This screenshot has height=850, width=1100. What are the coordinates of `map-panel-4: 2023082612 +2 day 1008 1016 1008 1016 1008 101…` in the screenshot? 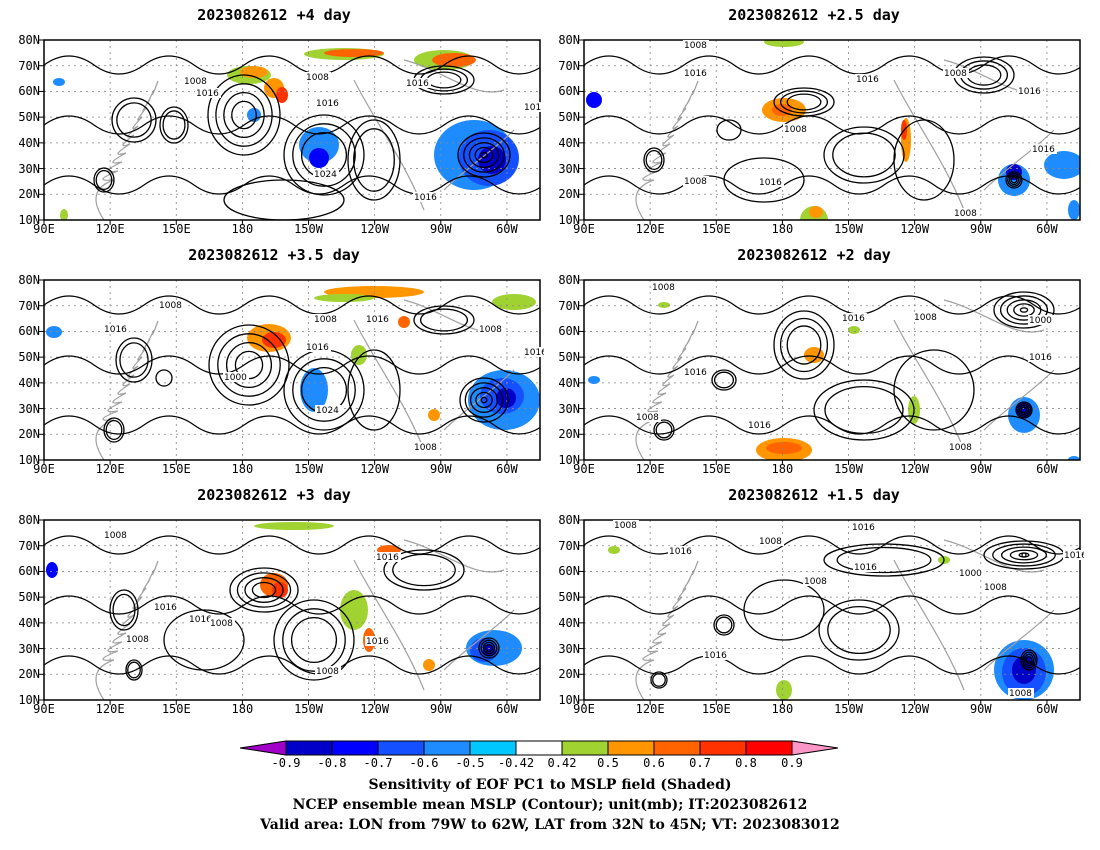 It's located at (814, 361).